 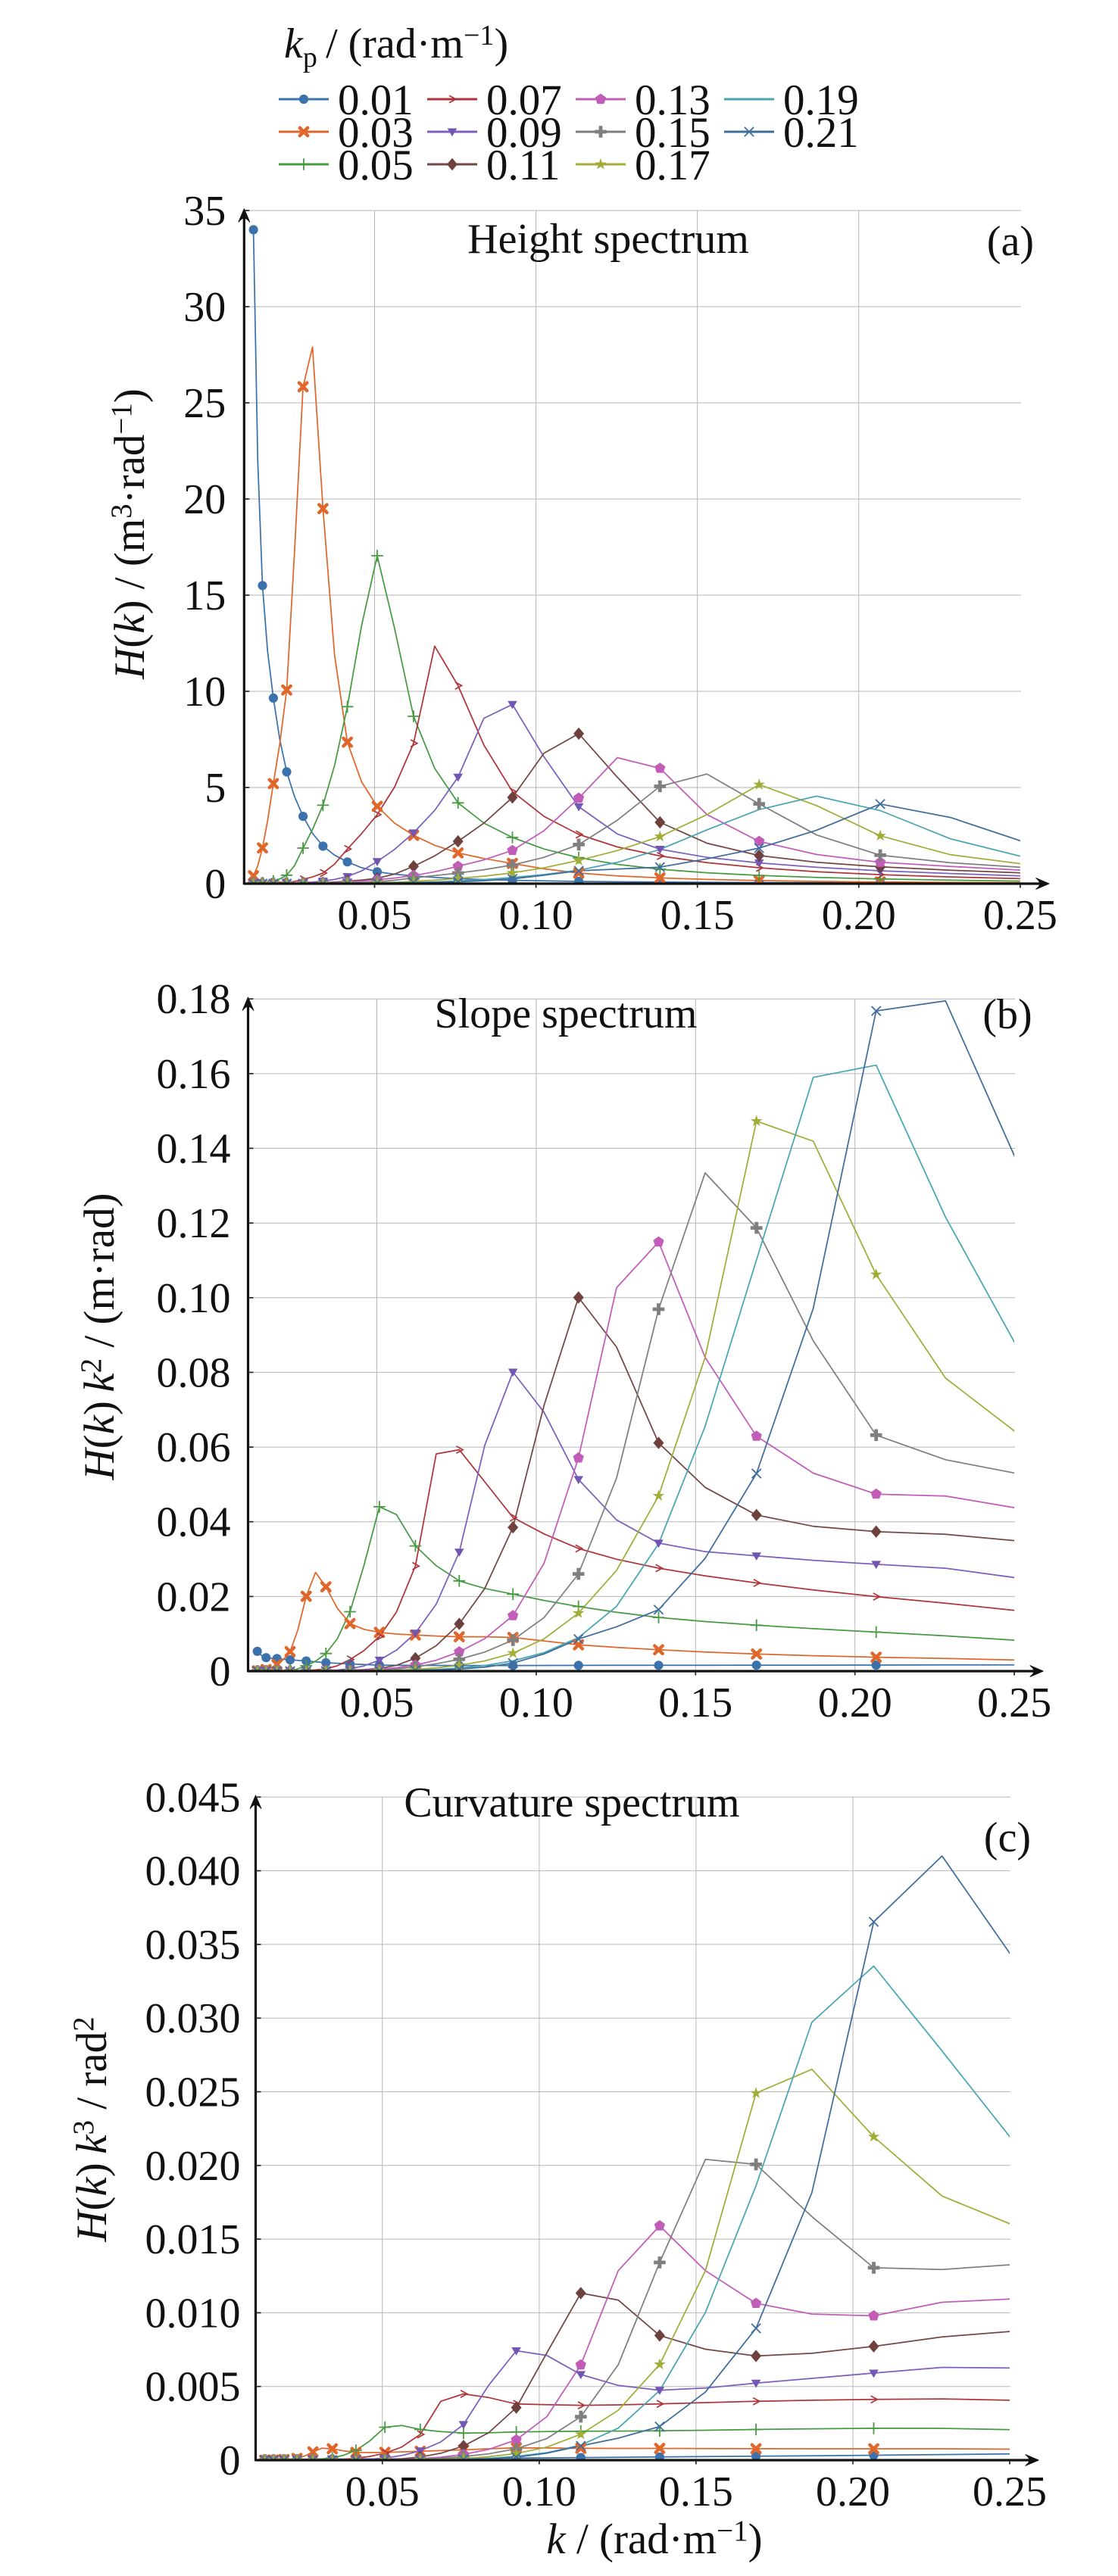 What do you see at coordinates (194, 1074) in the screenshot?
I see `svg-text: 0.16` at bounding box center [194, 1074].